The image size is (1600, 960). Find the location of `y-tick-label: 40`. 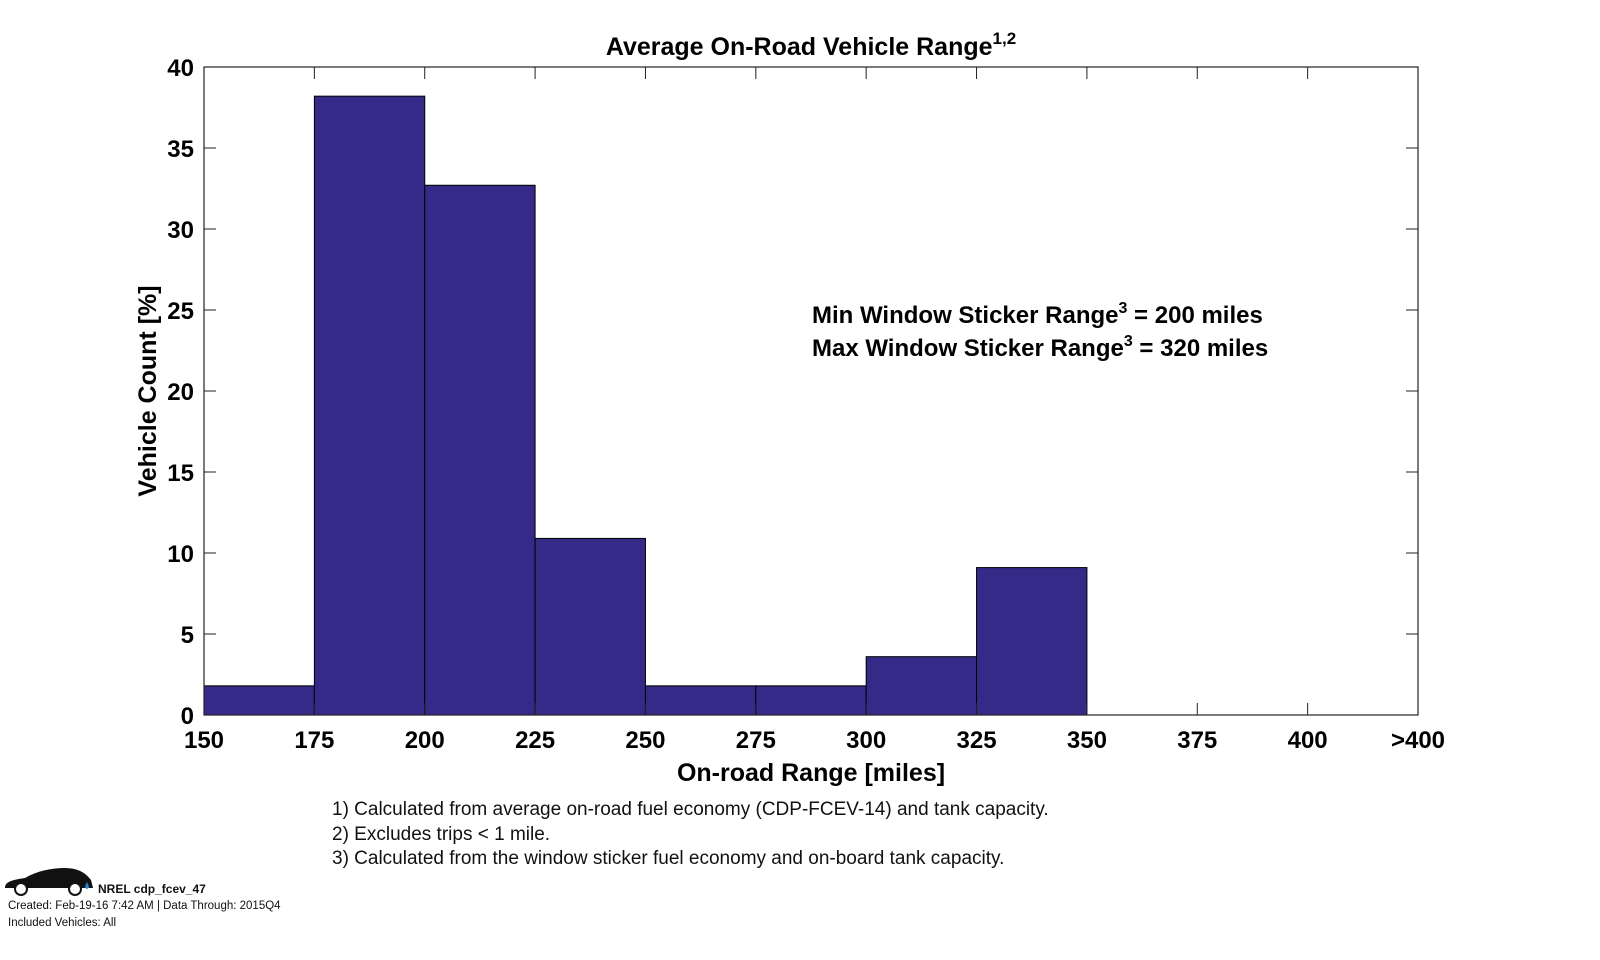

y-tick-label: 40 is located at coordinates (180, 68).